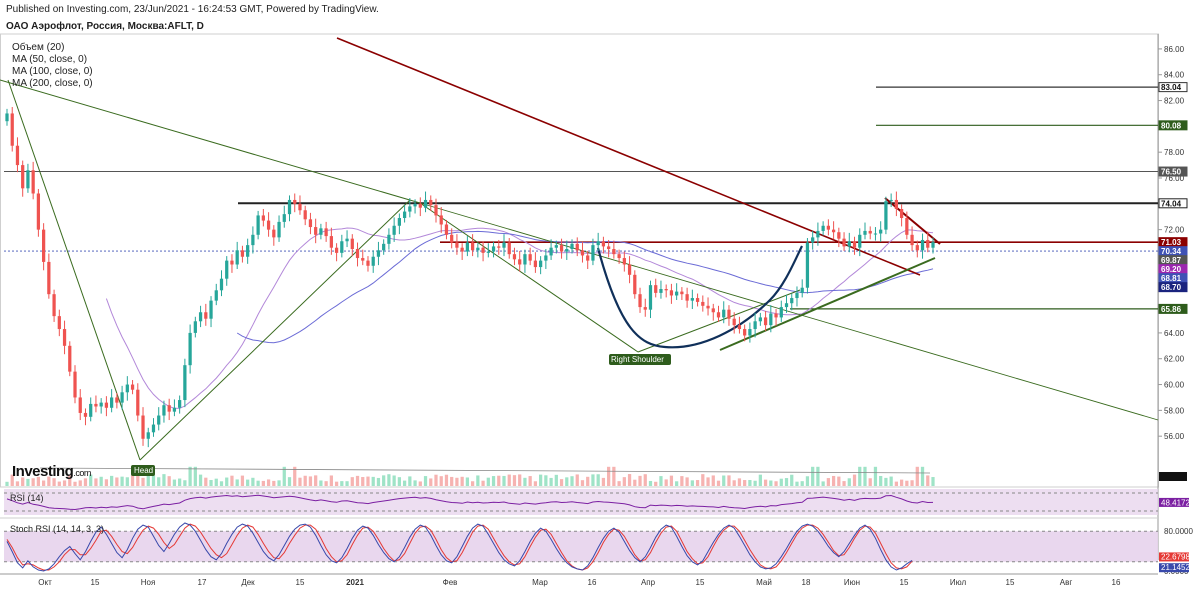 This screenshot has height=591, width=1200. I want to click on price-tick-label: 62.00, so click(1174, 359).